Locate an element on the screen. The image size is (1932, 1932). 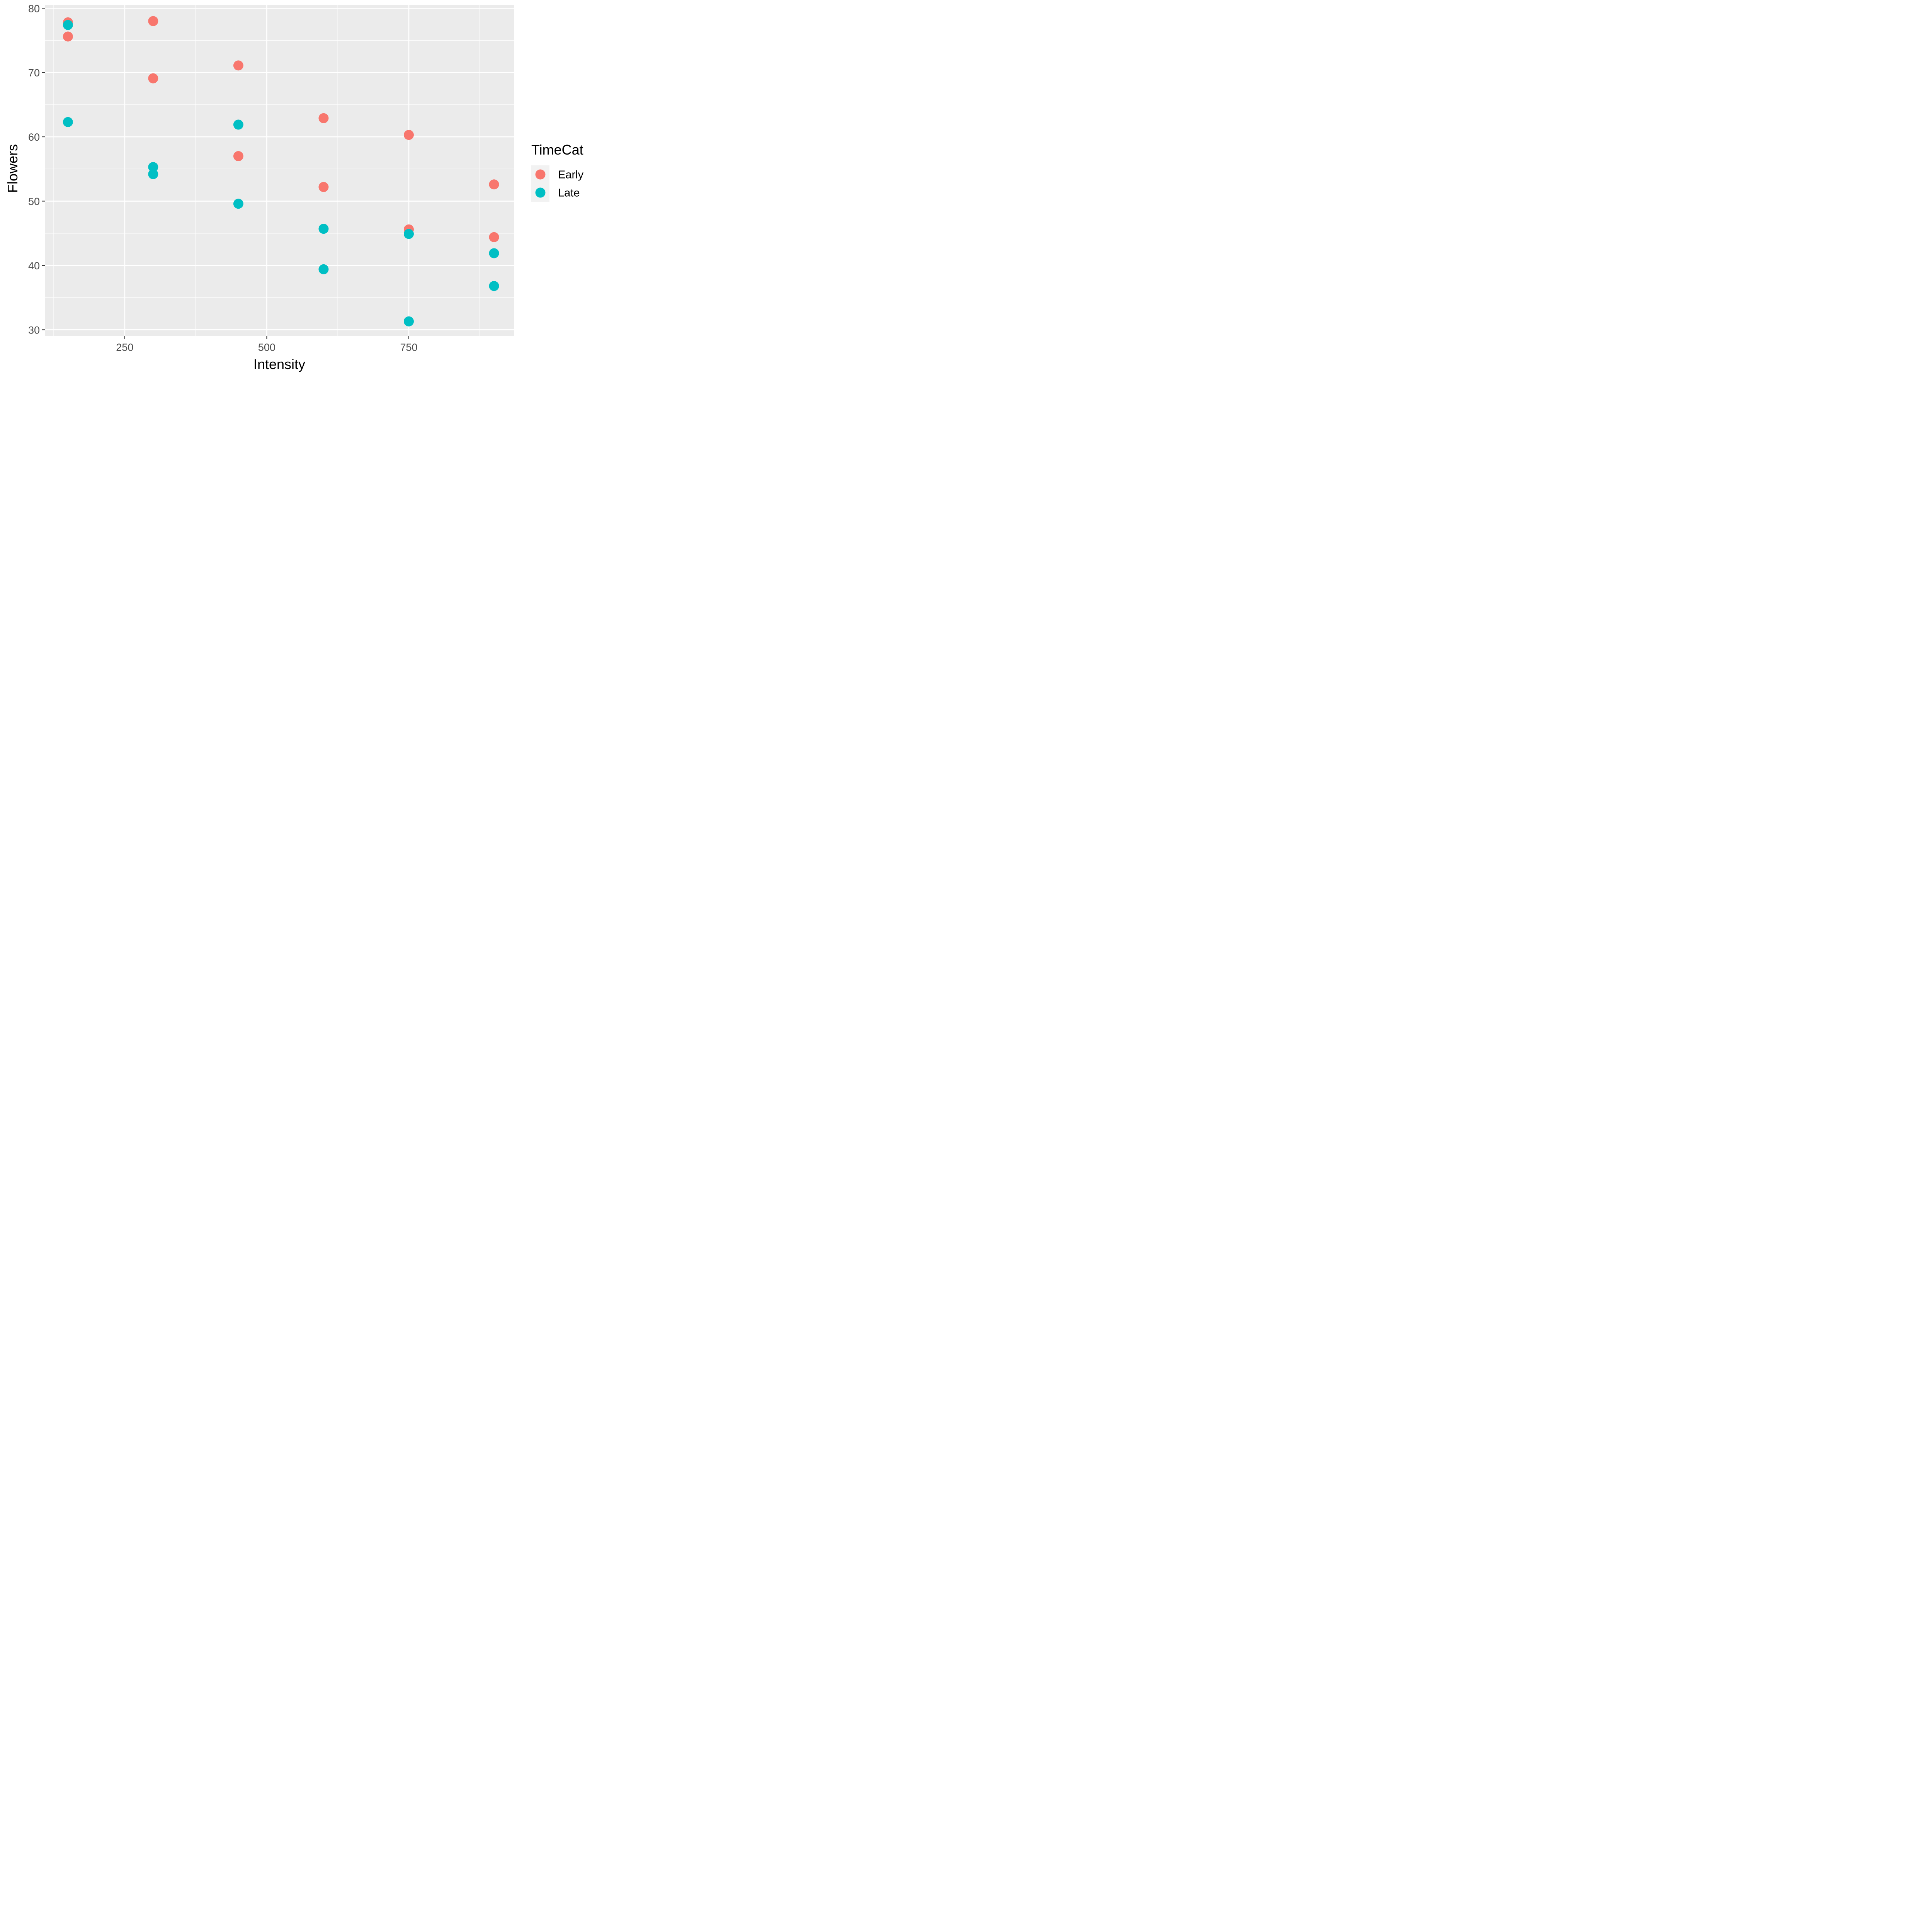
y-tick-label: 70 is located at coordinates (34, 73).